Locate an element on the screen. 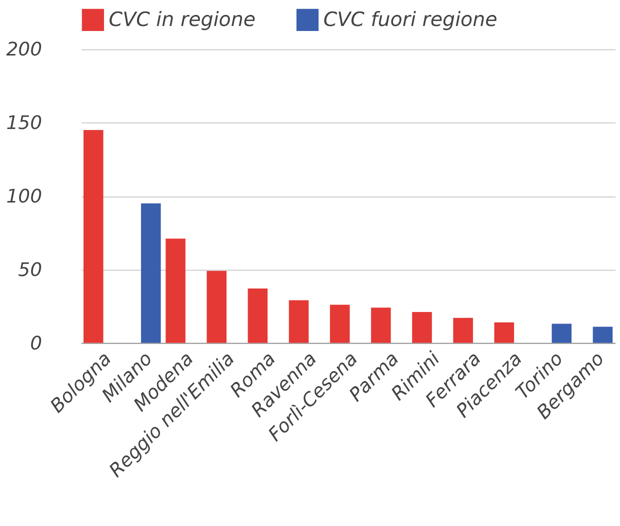  legend-label: CVC in regione is located at coordinates (182, 19).